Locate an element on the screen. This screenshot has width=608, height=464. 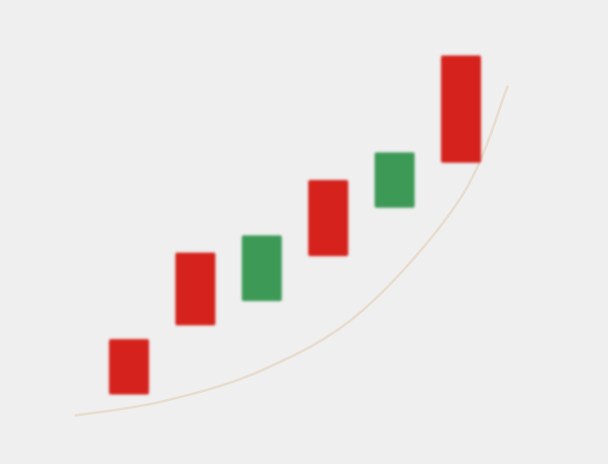
candle-1-down is located at coordinates (129, 367).